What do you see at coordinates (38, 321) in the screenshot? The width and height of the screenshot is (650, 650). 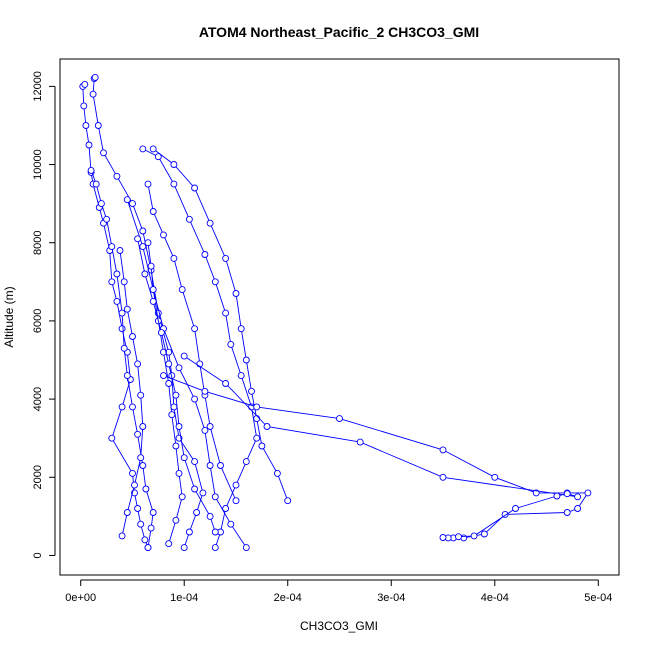 I see `y-tick-label: 6000` at bounding box center [38, 321].